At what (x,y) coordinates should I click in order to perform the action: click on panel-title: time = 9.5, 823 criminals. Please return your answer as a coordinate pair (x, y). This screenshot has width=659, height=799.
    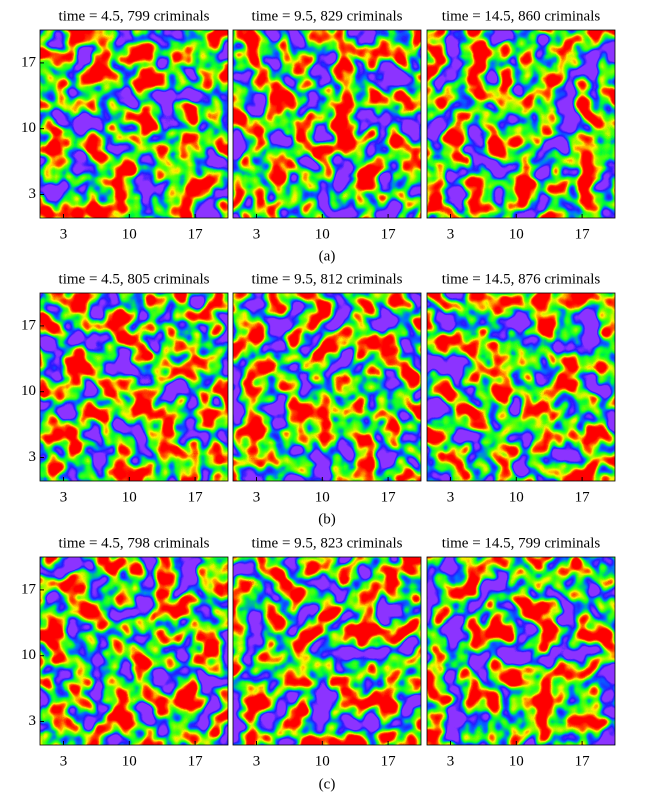
    Looking at the image, I should click on (327, 543).